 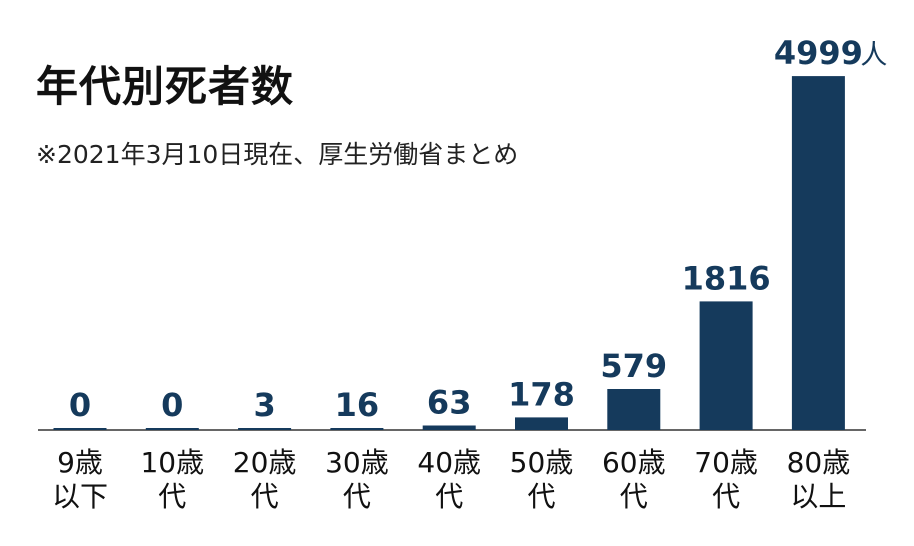 I want to click on value-label-8: 4999, so click(x=818, y=53).